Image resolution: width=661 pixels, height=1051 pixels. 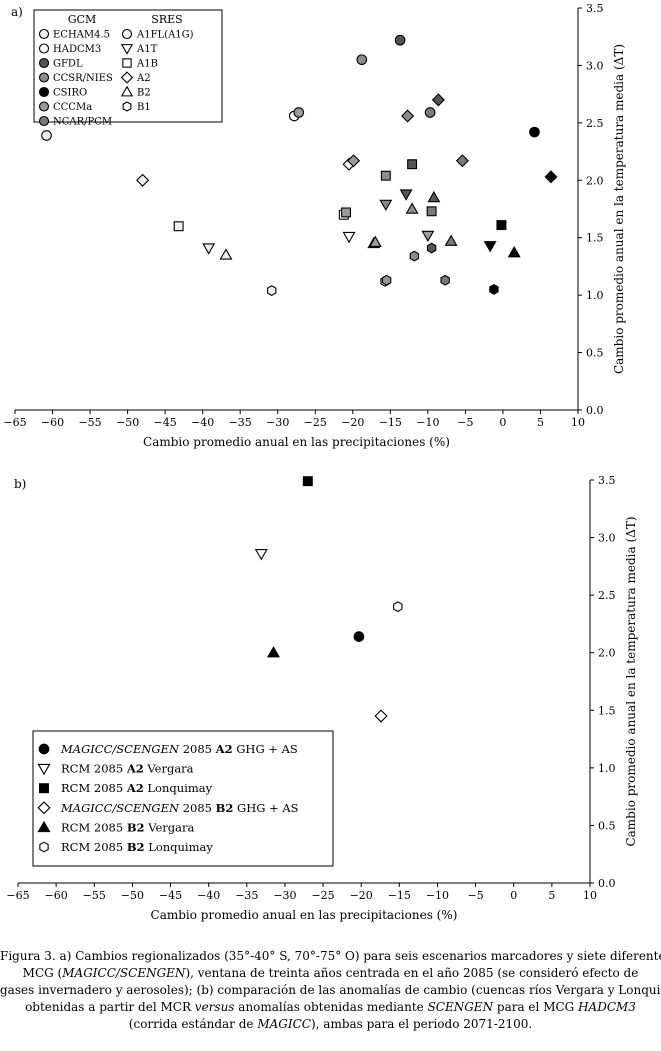 I want to click on point-ncar-pcm-circle, so click(x=430, y=112).